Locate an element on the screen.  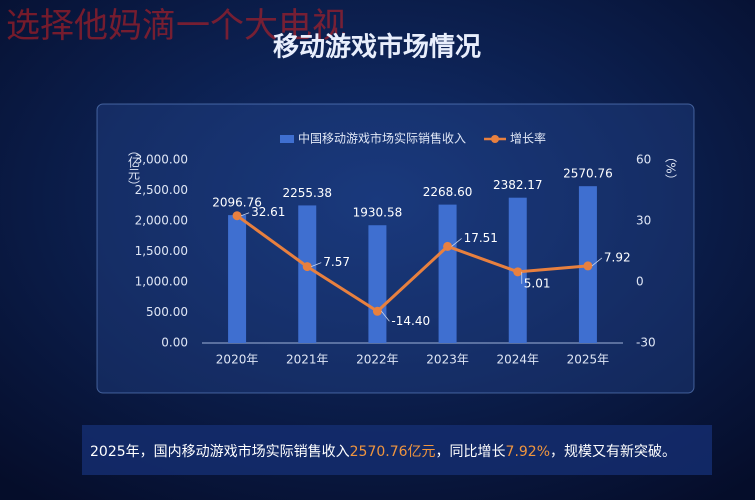
summary-highlight: 7.92% is located at coordinates (528, 452).